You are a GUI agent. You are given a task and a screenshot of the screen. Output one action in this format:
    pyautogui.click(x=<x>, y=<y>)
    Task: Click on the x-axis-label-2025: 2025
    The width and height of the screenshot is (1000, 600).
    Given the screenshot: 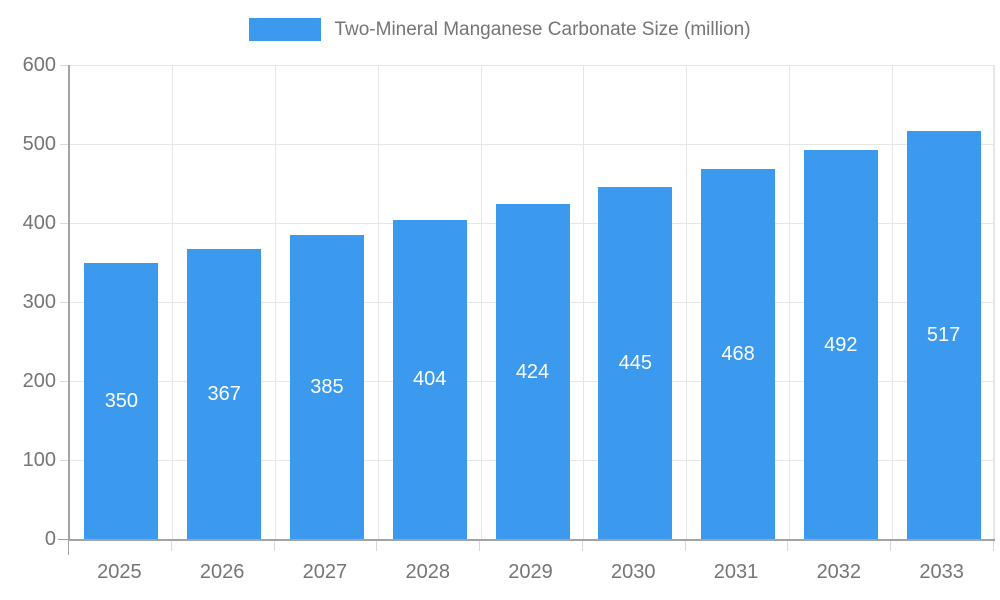 What is the action you would take?
    pyautogui.click(x=119, y=572)
    